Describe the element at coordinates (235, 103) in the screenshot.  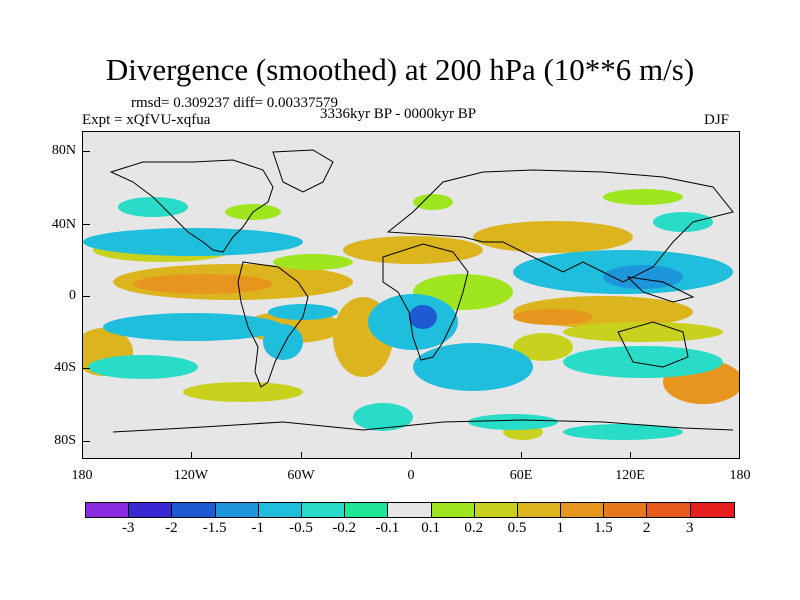
I see `stats-text: rmsd= 0.309237 diff= 0.00337579` at that location.